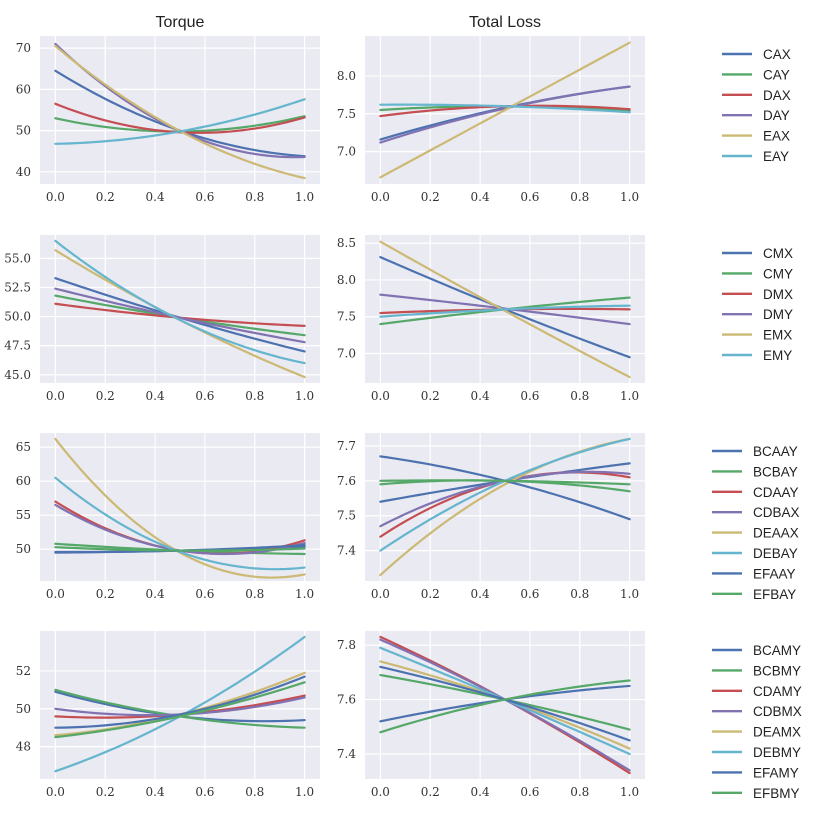  What do you see at coordinates (777, 732) in the screenshot?
I see `legend-label: DEAMX` at bounding box center [777, 732].